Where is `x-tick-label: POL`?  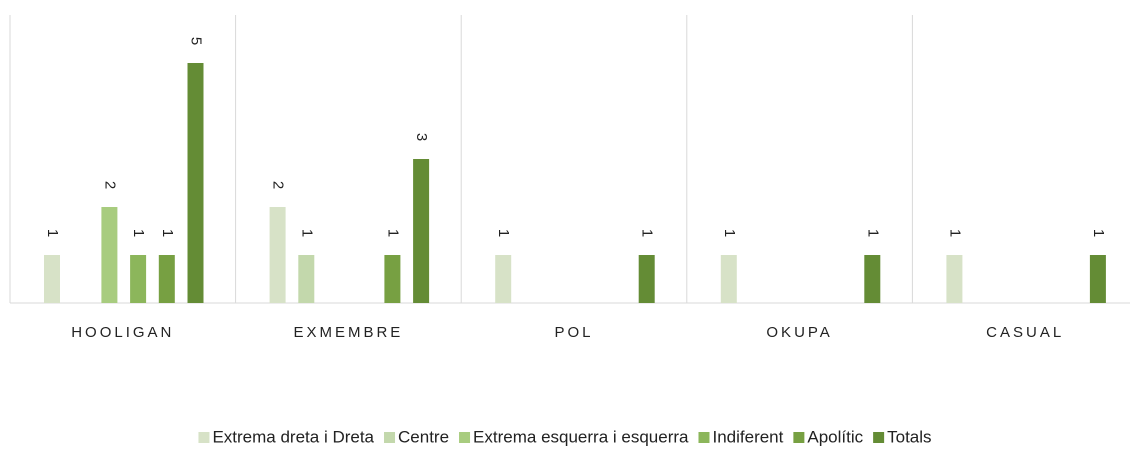
x-tick-label: POL is located at coordinates (573, 332).